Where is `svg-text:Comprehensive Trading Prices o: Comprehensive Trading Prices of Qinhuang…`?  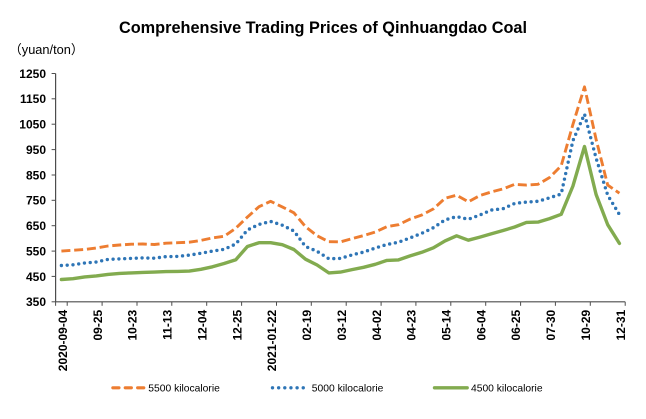
svg-text:Comprehensive Trading Prices o: Comprehensive Trading Prices of Qinhuang… is located at coordinates (323, 28).